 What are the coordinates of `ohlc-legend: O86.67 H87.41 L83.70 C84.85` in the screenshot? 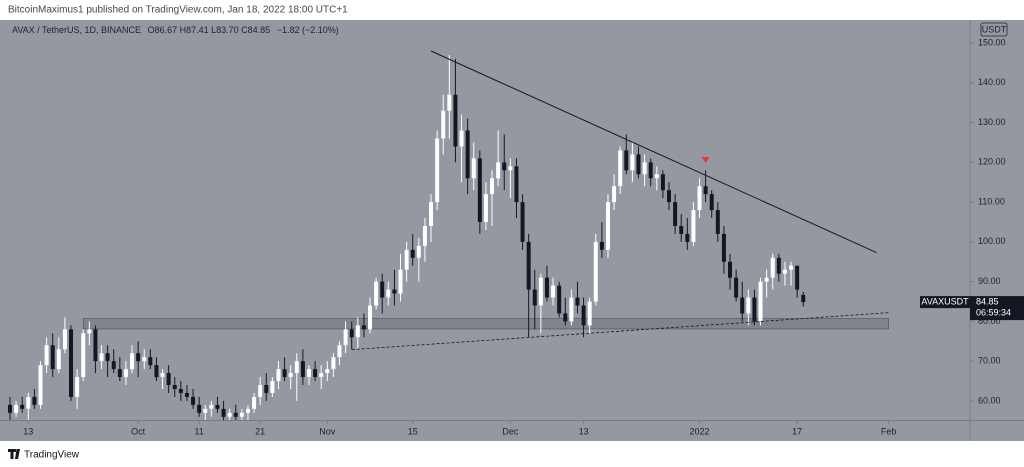 It's located at (209, 30).